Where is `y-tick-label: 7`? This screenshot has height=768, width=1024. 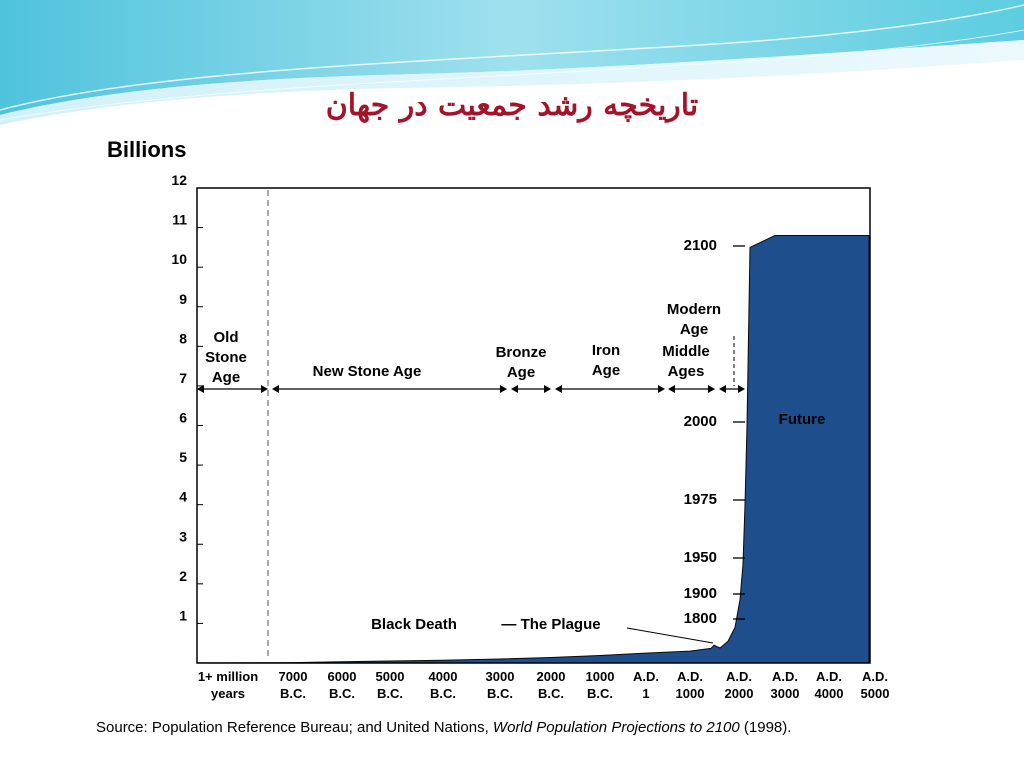 y-tick-label: 7 is located at coordinates (183, 378).